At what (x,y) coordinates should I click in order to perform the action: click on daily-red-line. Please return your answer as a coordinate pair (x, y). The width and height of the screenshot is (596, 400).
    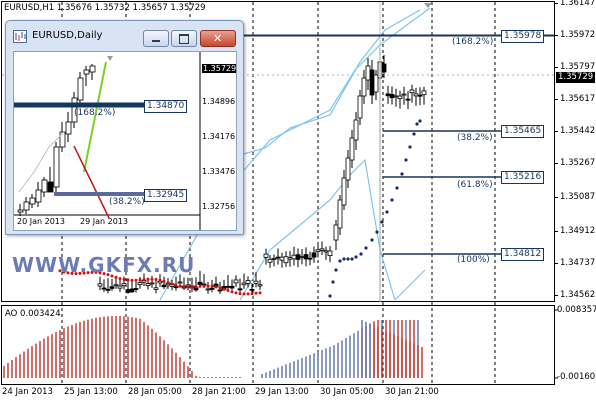
    Looking at the image, I should click on (91, 182).